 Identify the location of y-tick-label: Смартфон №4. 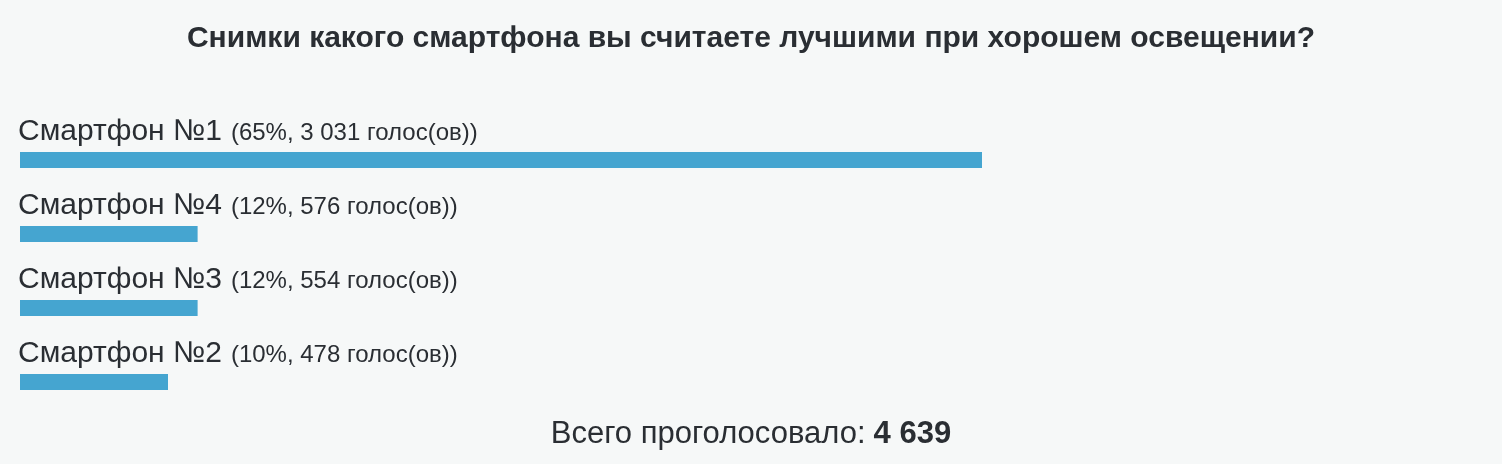
(120, 203).